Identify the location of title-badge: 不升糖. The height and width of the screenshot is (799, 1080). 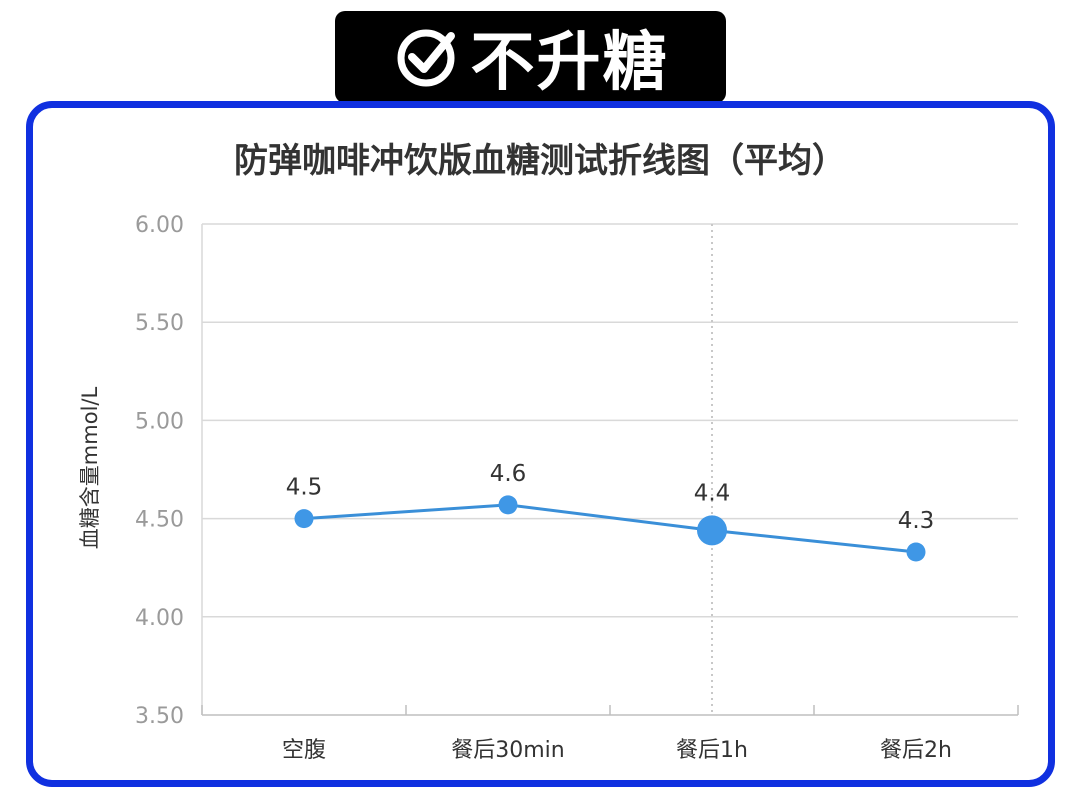
(530, 57).